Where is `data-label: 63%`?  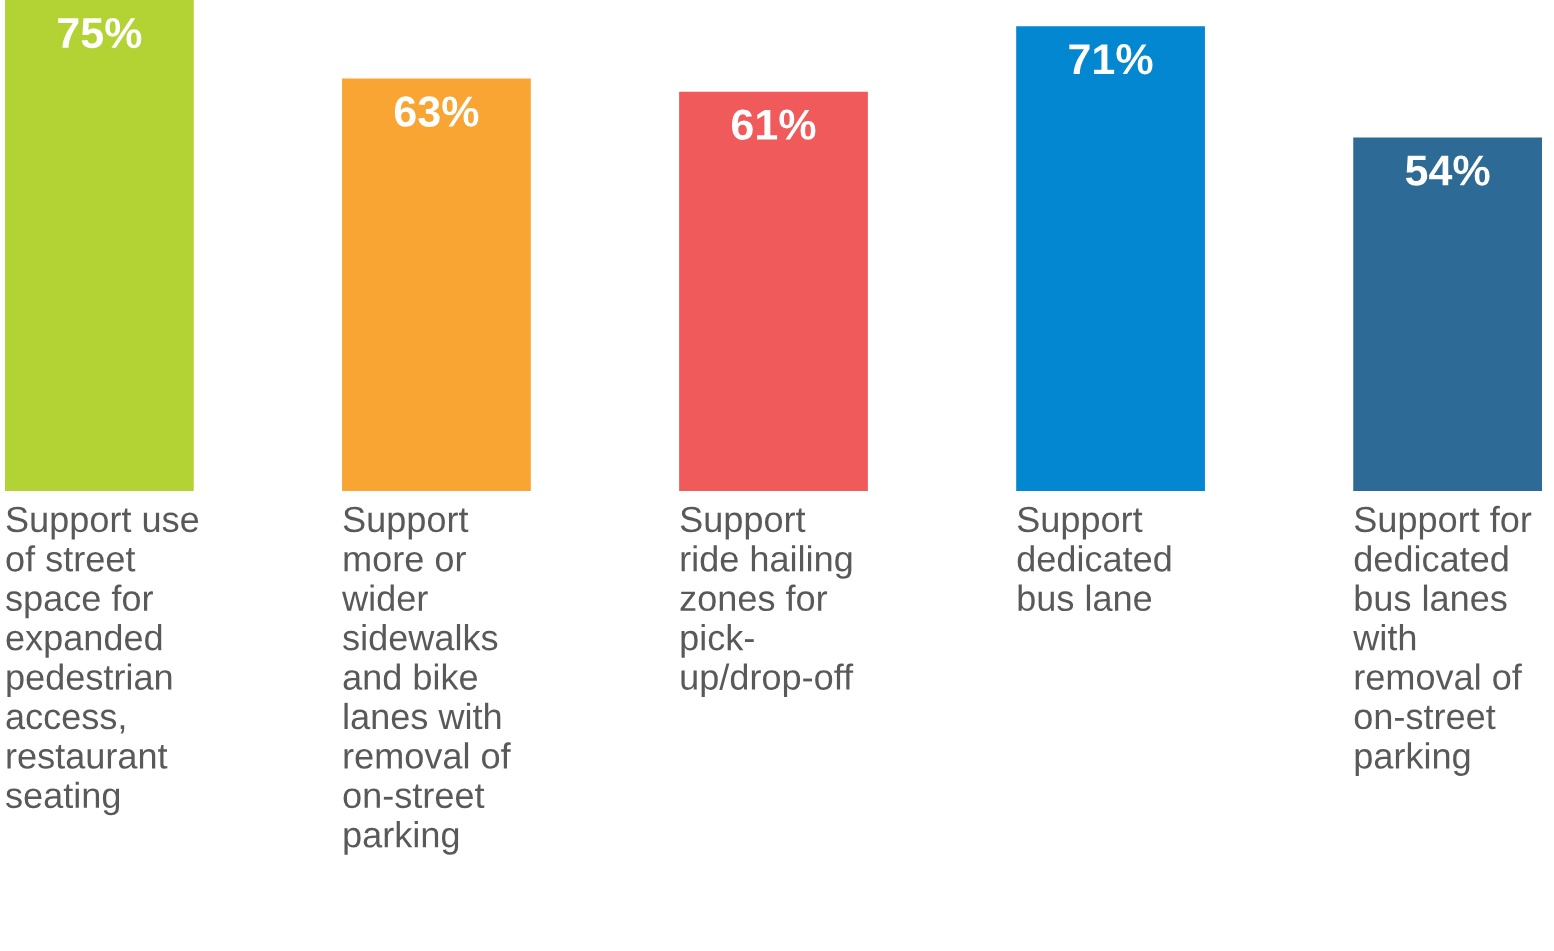
data-label: 63% is located at coordinates (436, 111).